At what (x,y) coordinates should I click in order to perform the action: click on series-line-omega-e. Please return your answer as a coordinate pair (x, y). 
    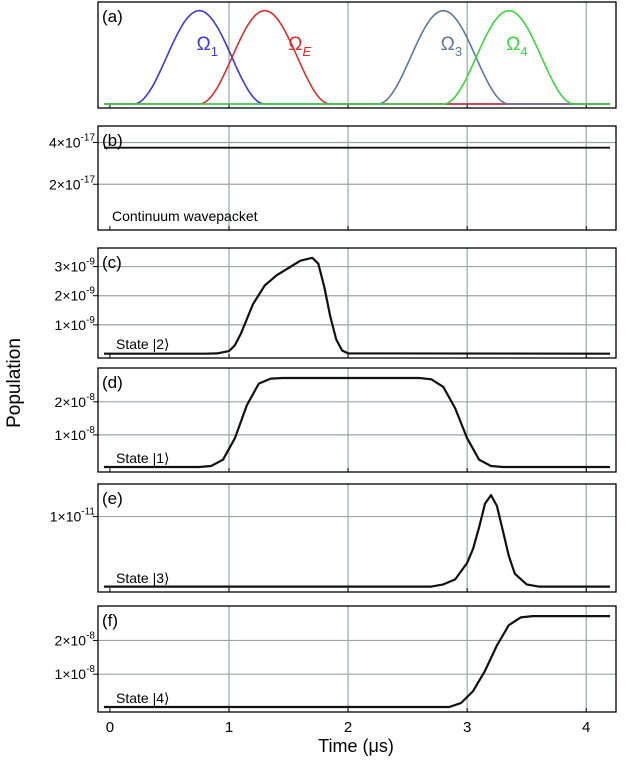
    Looking at the image, I should click on (357, 57).